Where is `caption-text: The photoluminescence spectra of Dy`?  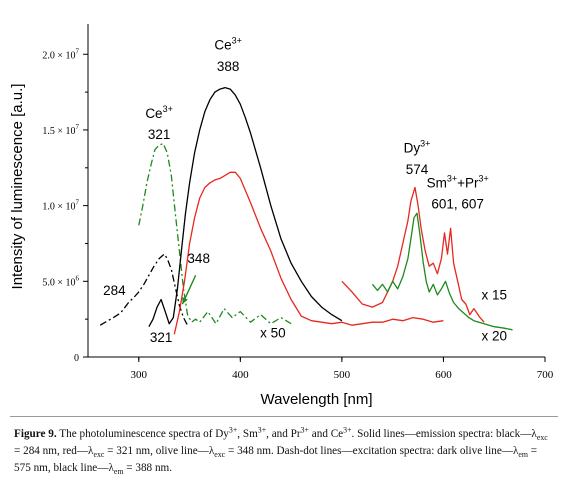
caption-text: The photoluminescence spectra of Dy is located at coordinates (142, 434).